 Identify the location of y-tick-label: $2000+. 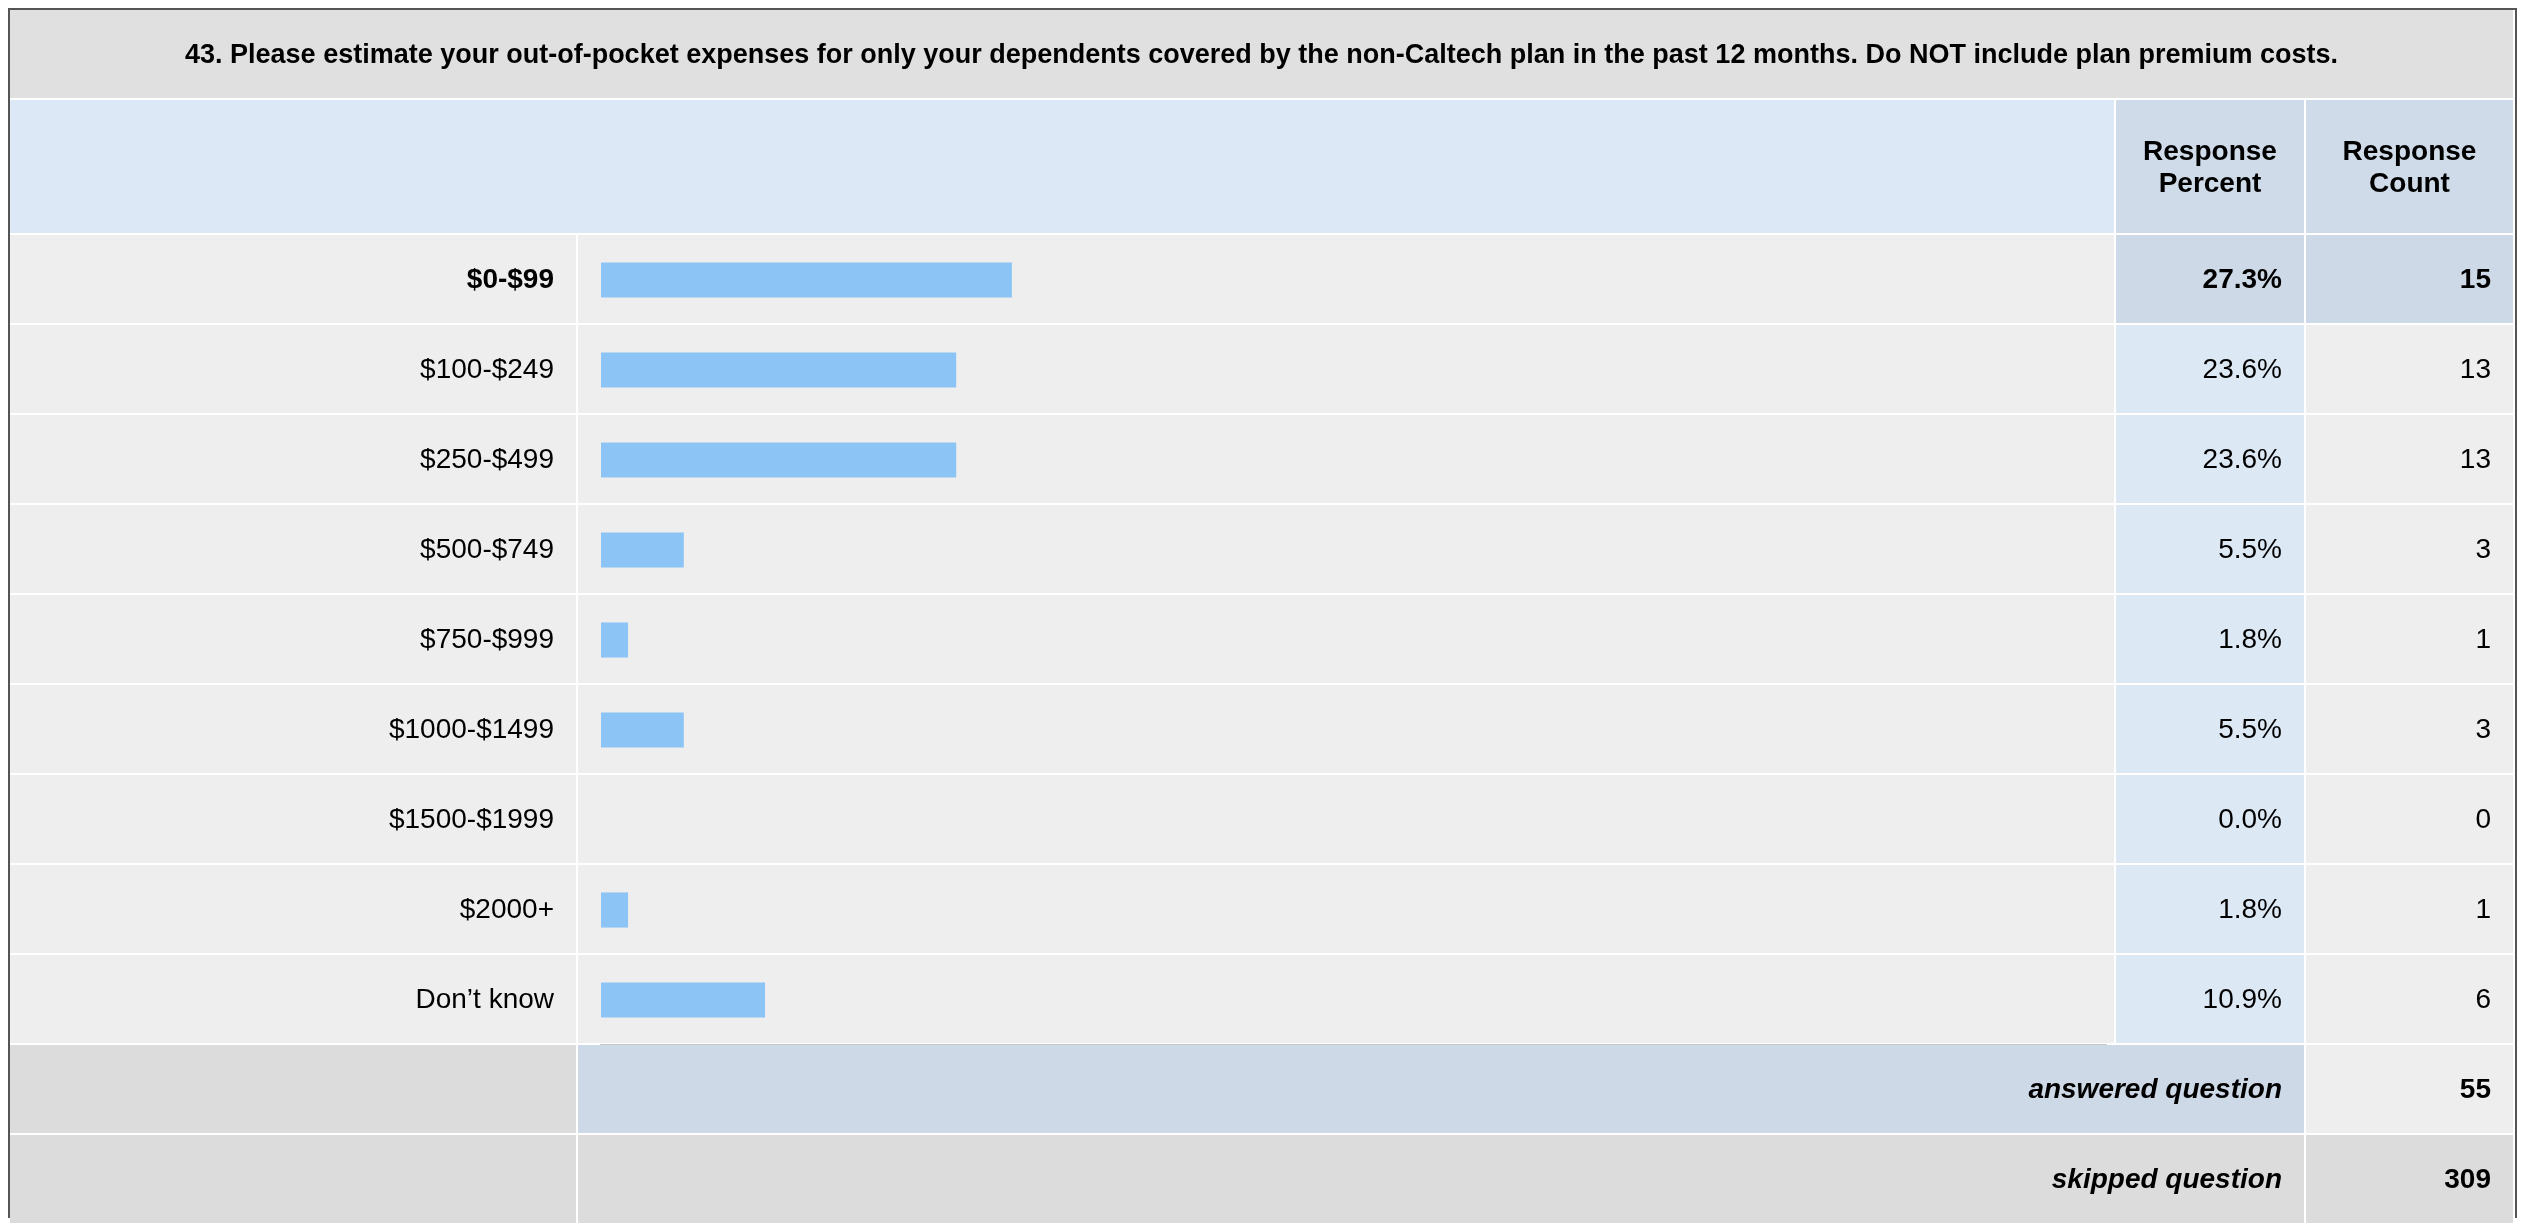
(506, 909).